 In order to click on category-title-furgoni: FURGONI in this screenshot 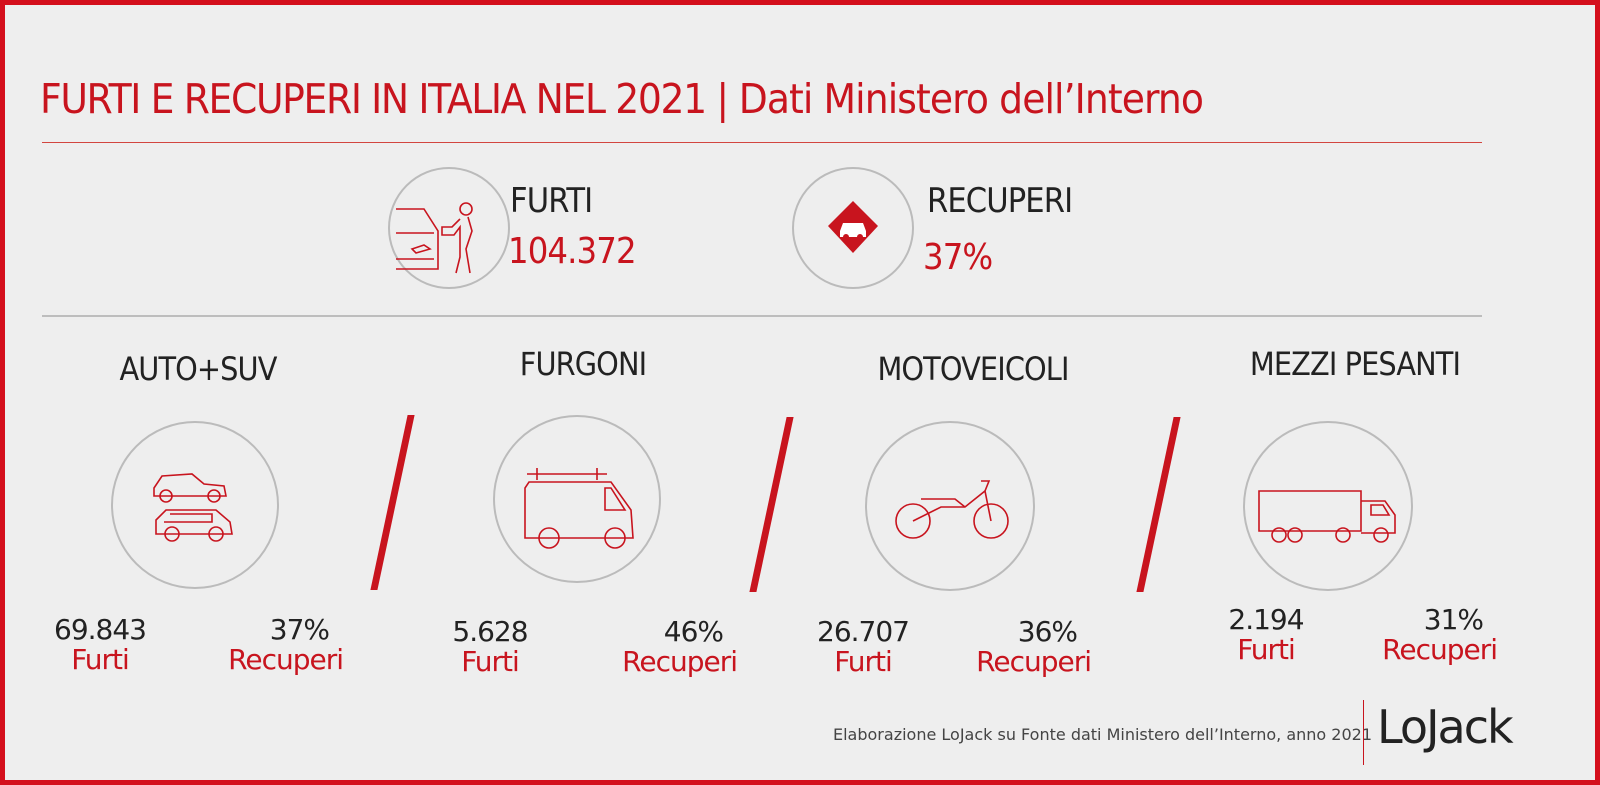, I will do `click(583, 364)`.